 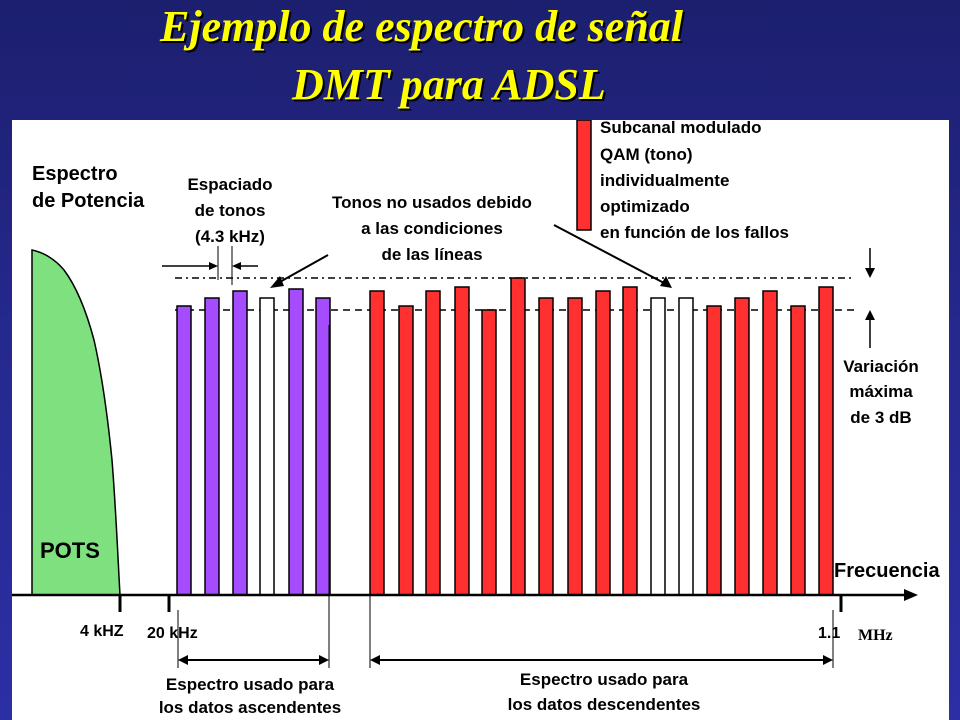 I want to click on legend-label-line2: QAM (tono), so click(x=646, y=154).